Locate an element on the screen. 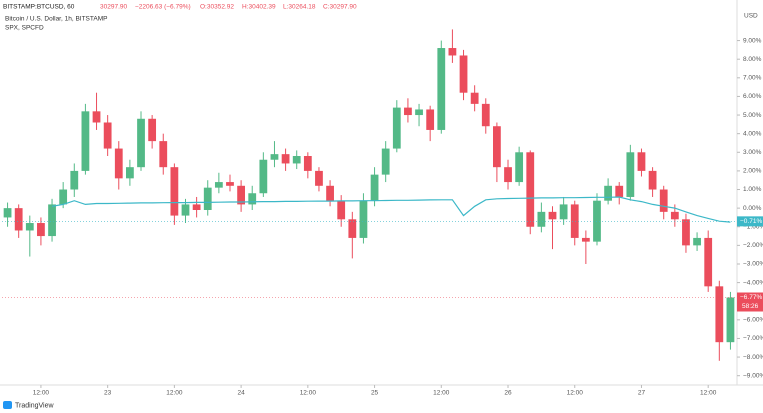 The height and width of the screenshot is (413, 763). close: C:30297.90 is located at coordinates (340, 7).